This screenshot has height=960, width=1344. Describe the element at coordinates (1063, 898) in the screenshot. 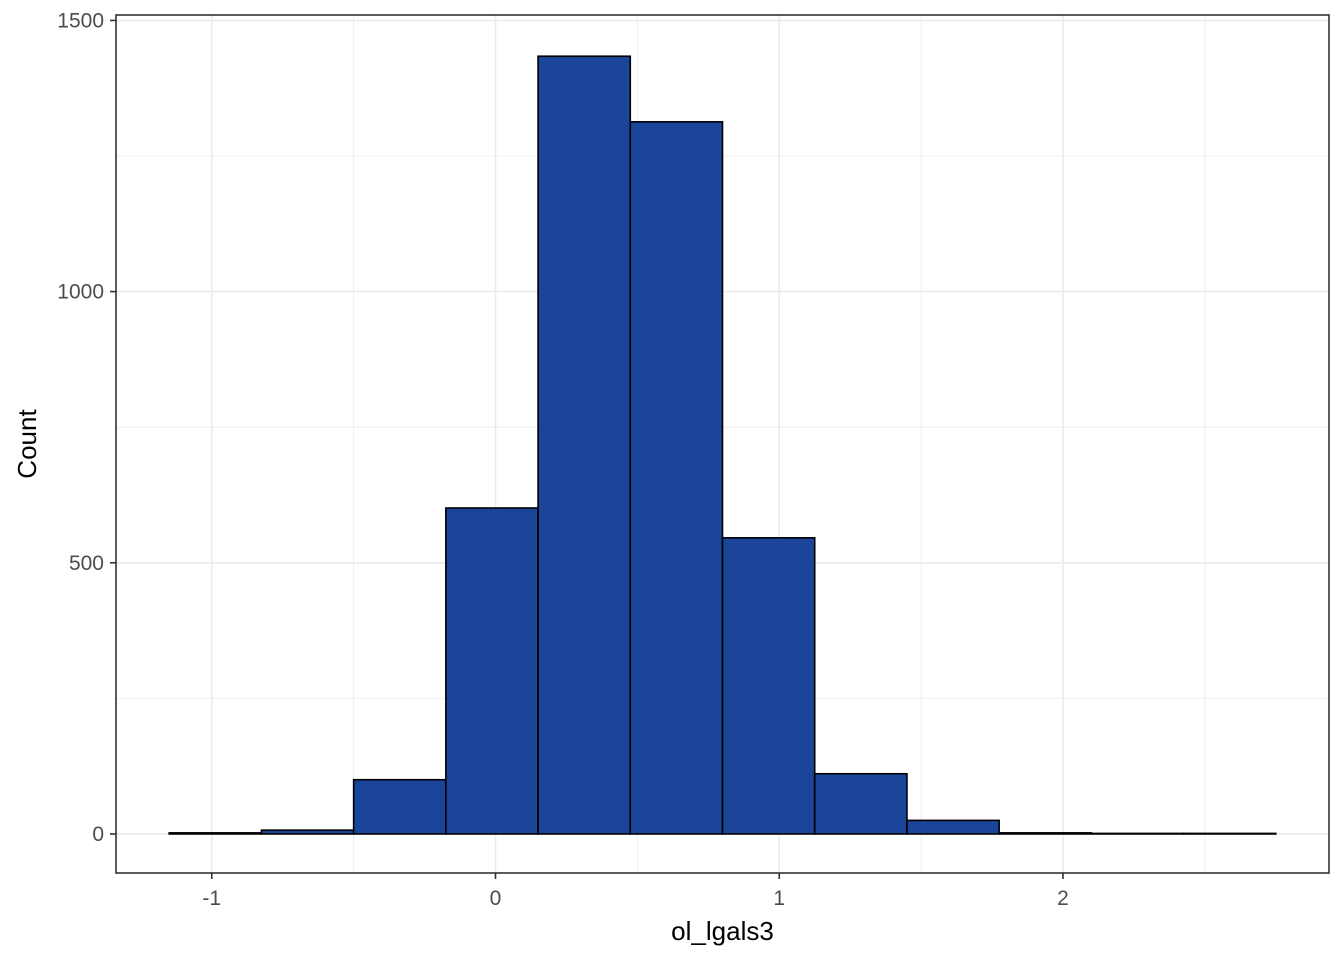

I see `x-tick-label: 2` at that location.